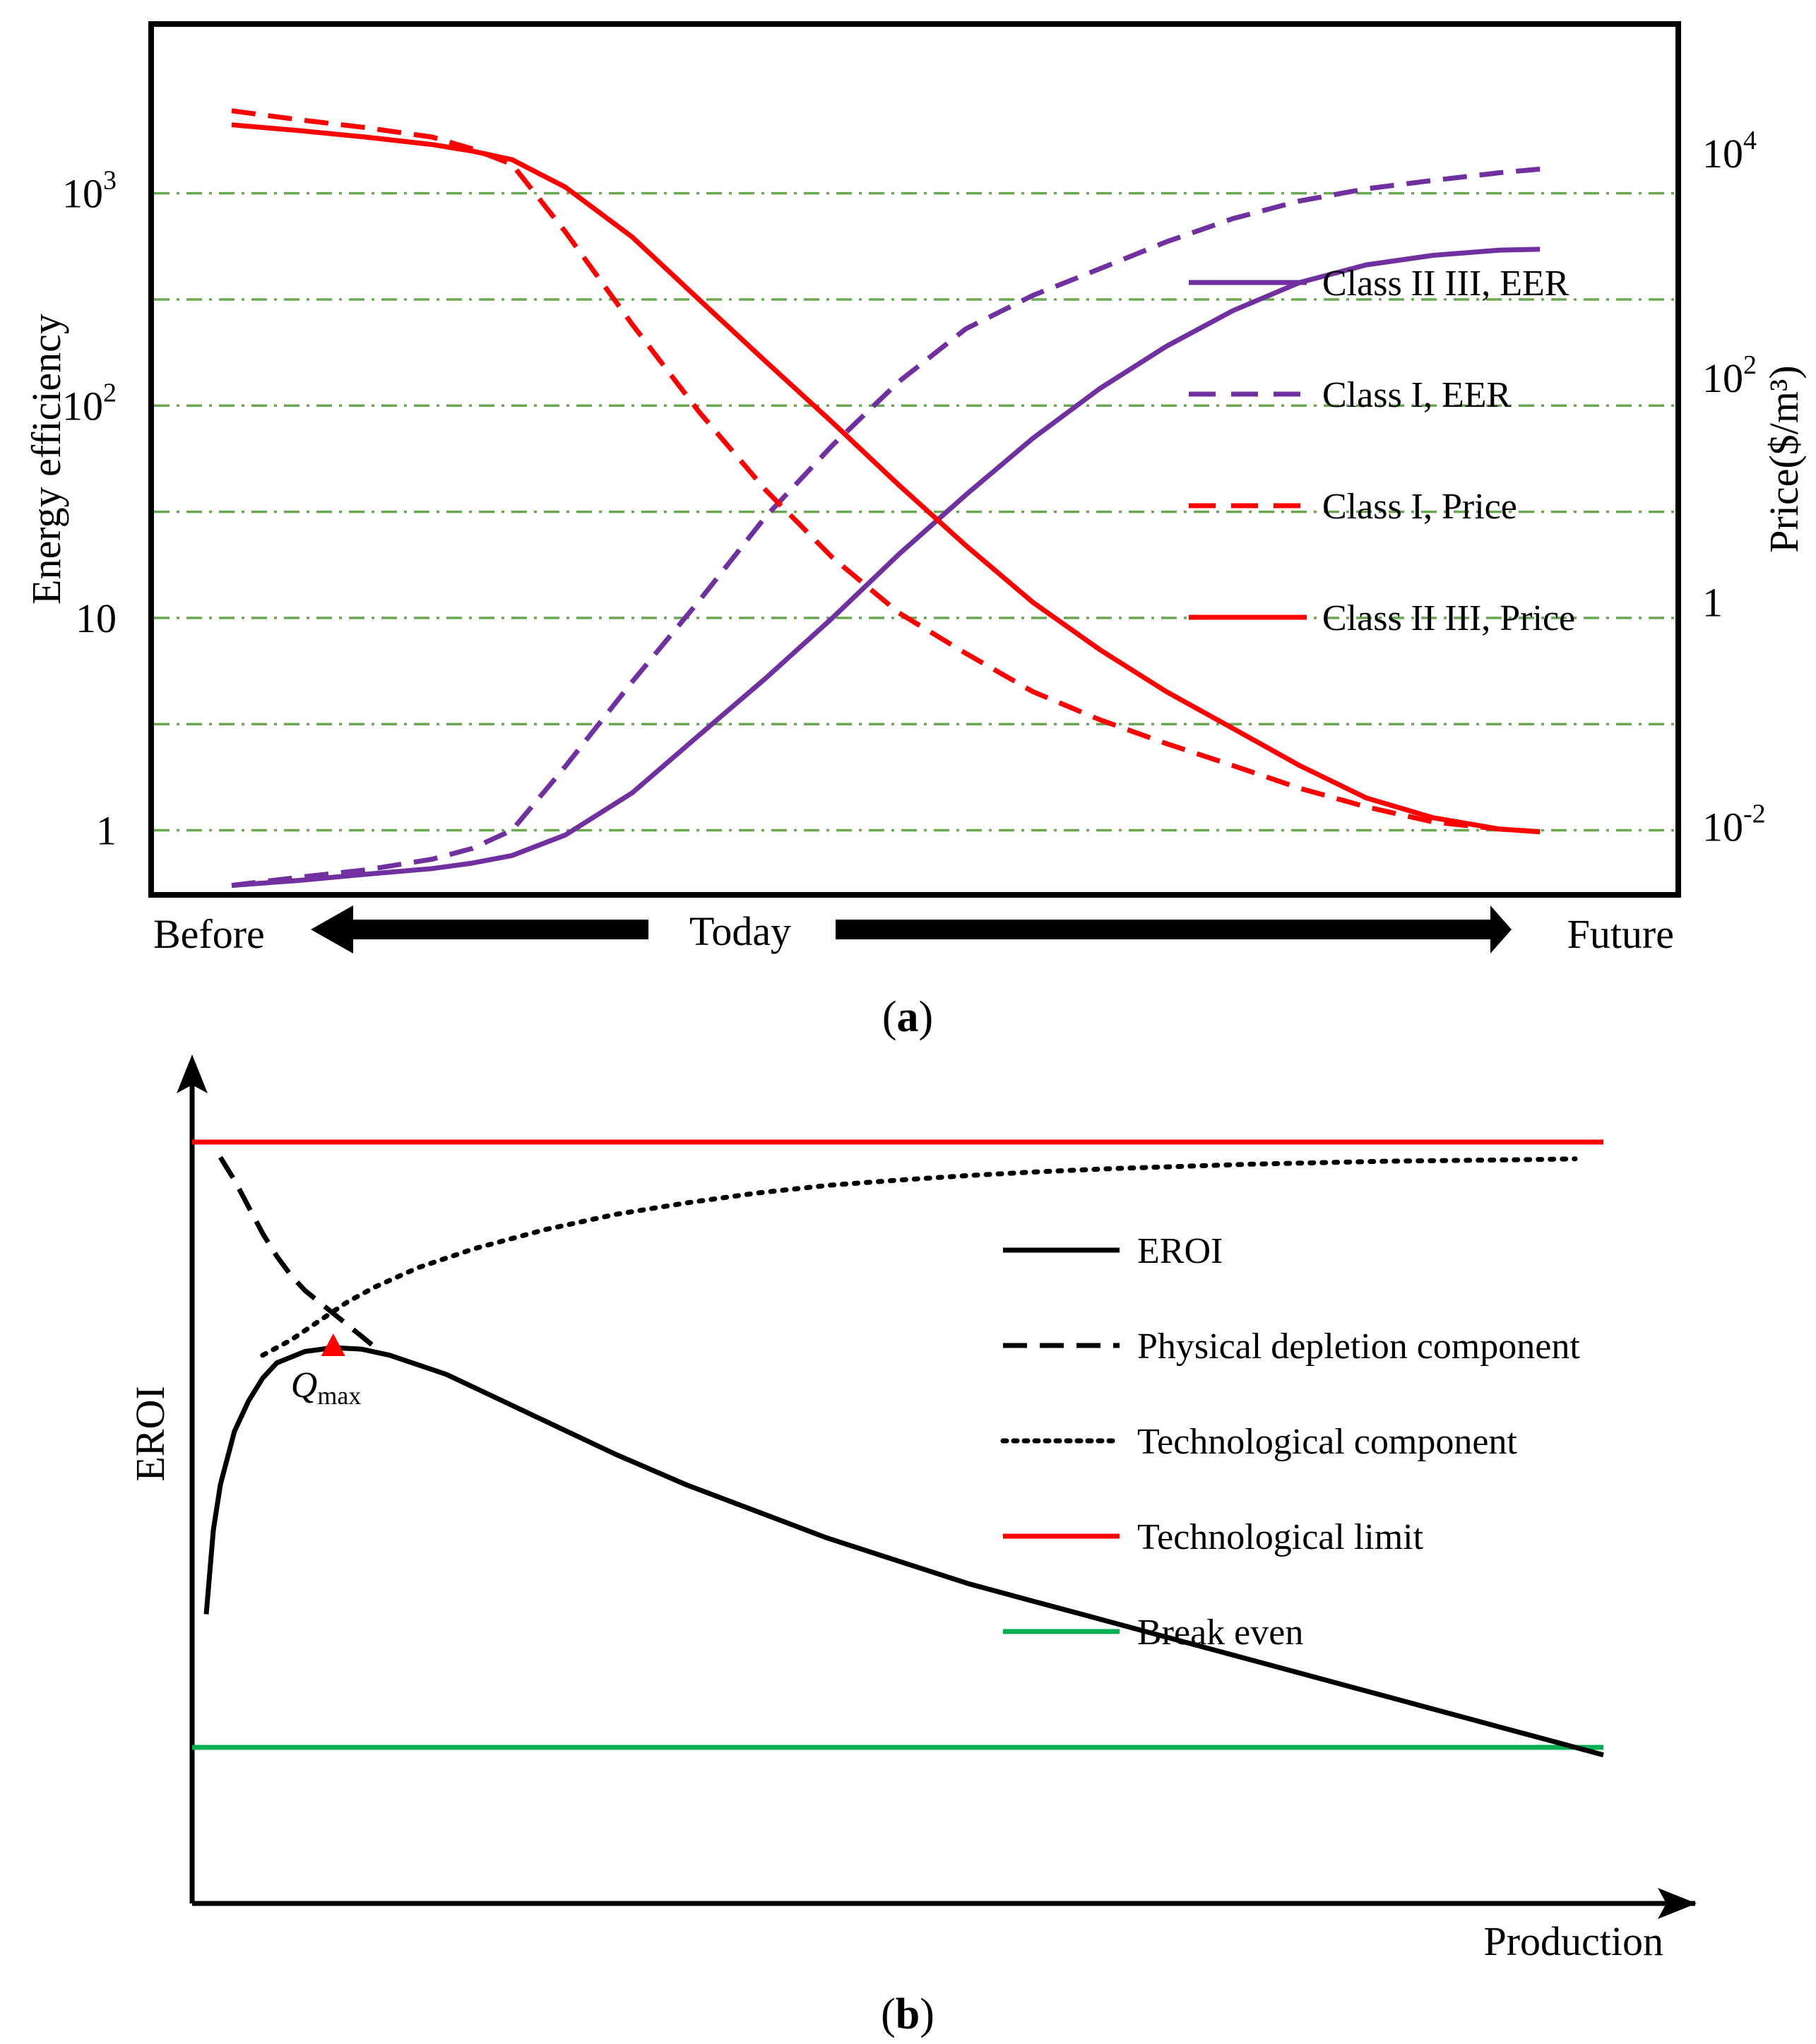 The height and width of the screenshot is (2044, 1816). I want to click on legend-label-b-0: EROI, so click(1180, 1251).